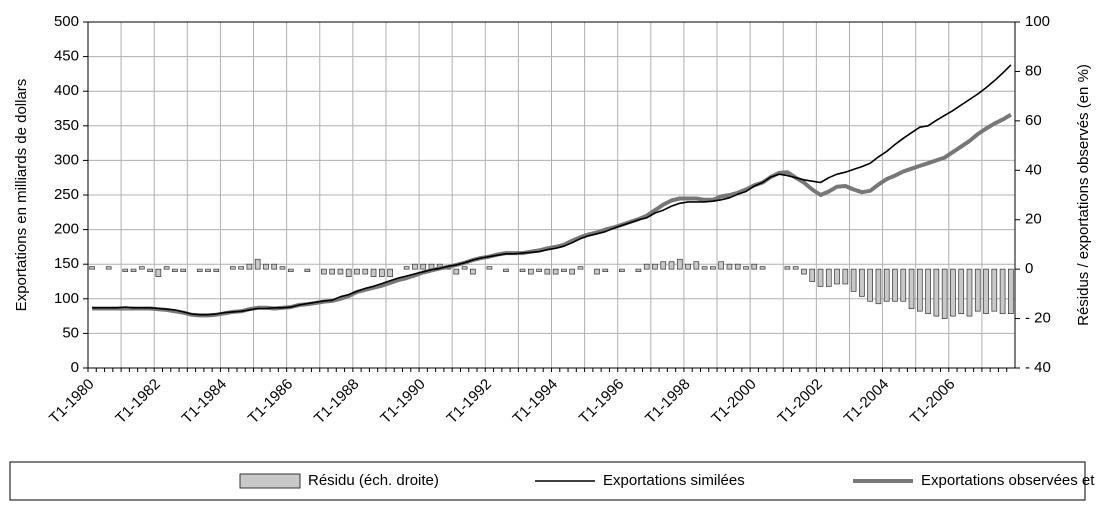  Describe the element at coordinates (66, 159) in the screenshot. I see `y-tick-label: 300` at that location.